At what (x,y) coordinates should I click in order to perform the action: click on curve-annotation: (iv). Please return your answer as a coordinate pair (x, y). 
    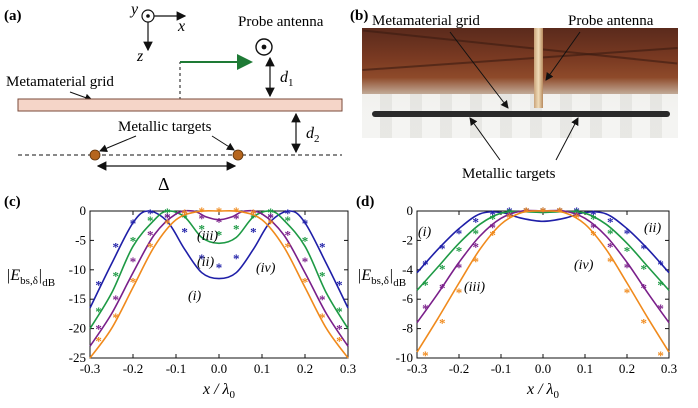
    Looking at the image, I should click on (584, 265).